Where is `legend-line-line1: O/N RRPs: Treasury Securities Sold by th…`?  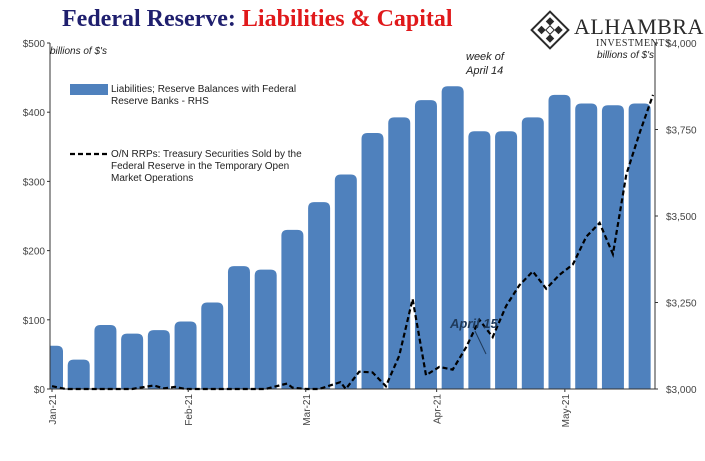
legend-line-line1: O/N RRPs: Treasury Securities Sold by th… is located at coordinates (206, 154).